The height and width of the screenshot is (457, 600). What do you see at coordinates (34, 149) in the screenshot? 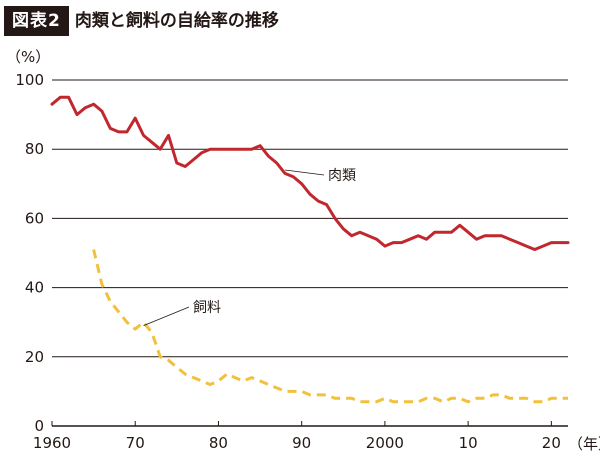
I see `y-tick-label: 80` at bounding box center [34, 149].